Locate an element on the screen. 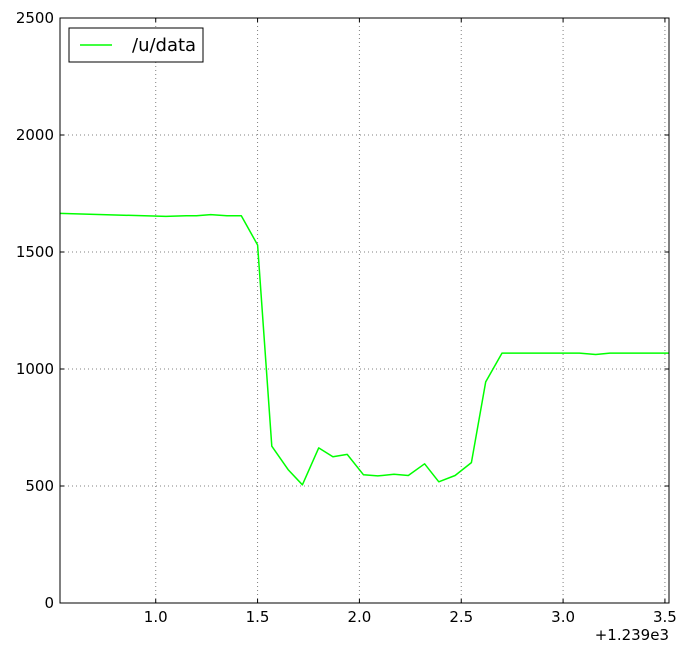 Image resolution: width=687 pixels, height=661 pixels. y-tick-label: 1000 is located at coordinates (35, 369).